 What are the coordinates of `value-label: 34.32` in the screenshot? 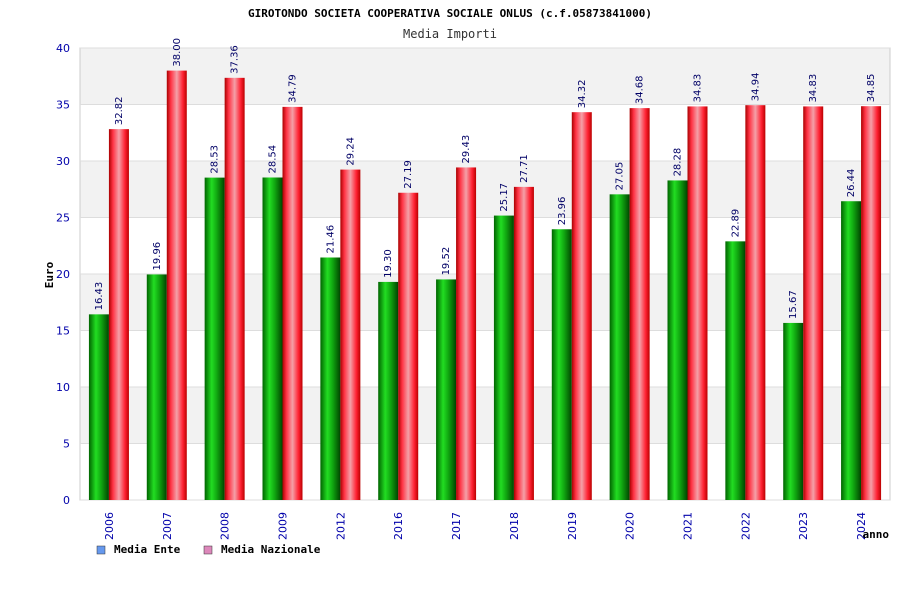 It's located at (582, 94).